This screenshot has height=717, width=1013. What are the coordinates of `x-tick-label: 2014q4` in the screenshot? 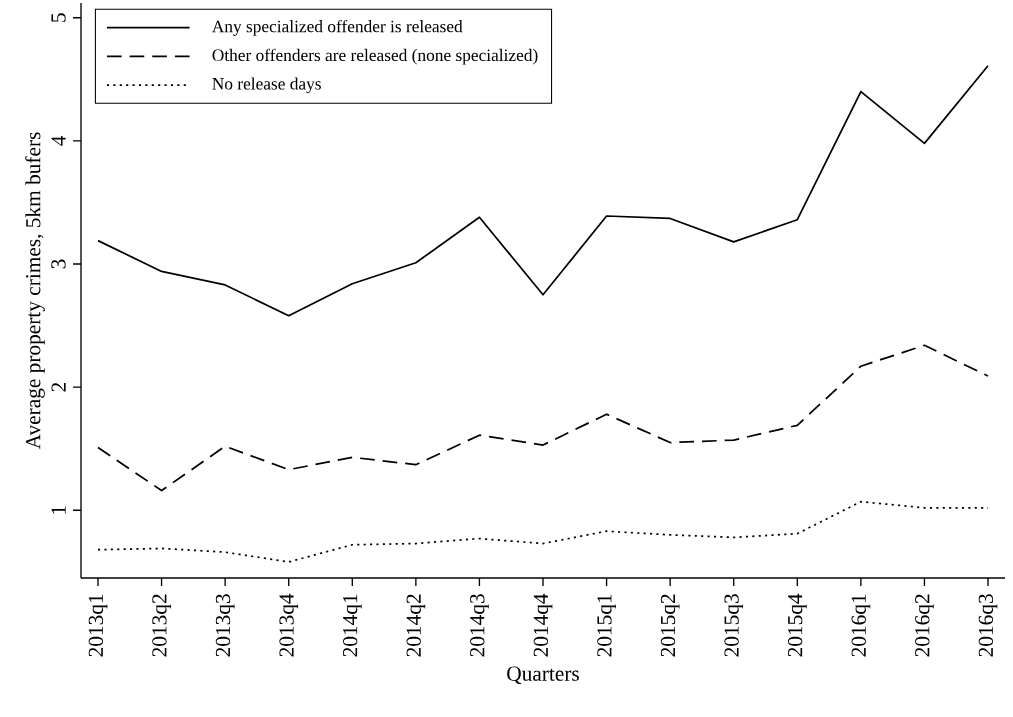 It's located at (543, 625).